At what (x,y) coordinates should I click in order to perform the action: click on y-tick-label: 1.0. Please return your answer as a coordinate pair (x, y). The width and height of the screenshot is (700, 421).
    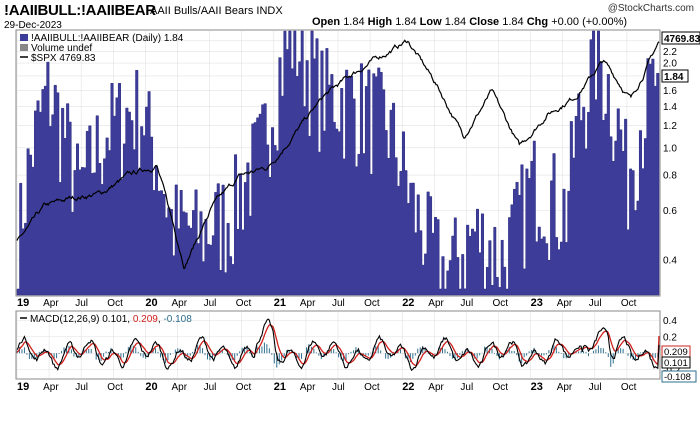
    Looking at the image, I should click on (670, 148).